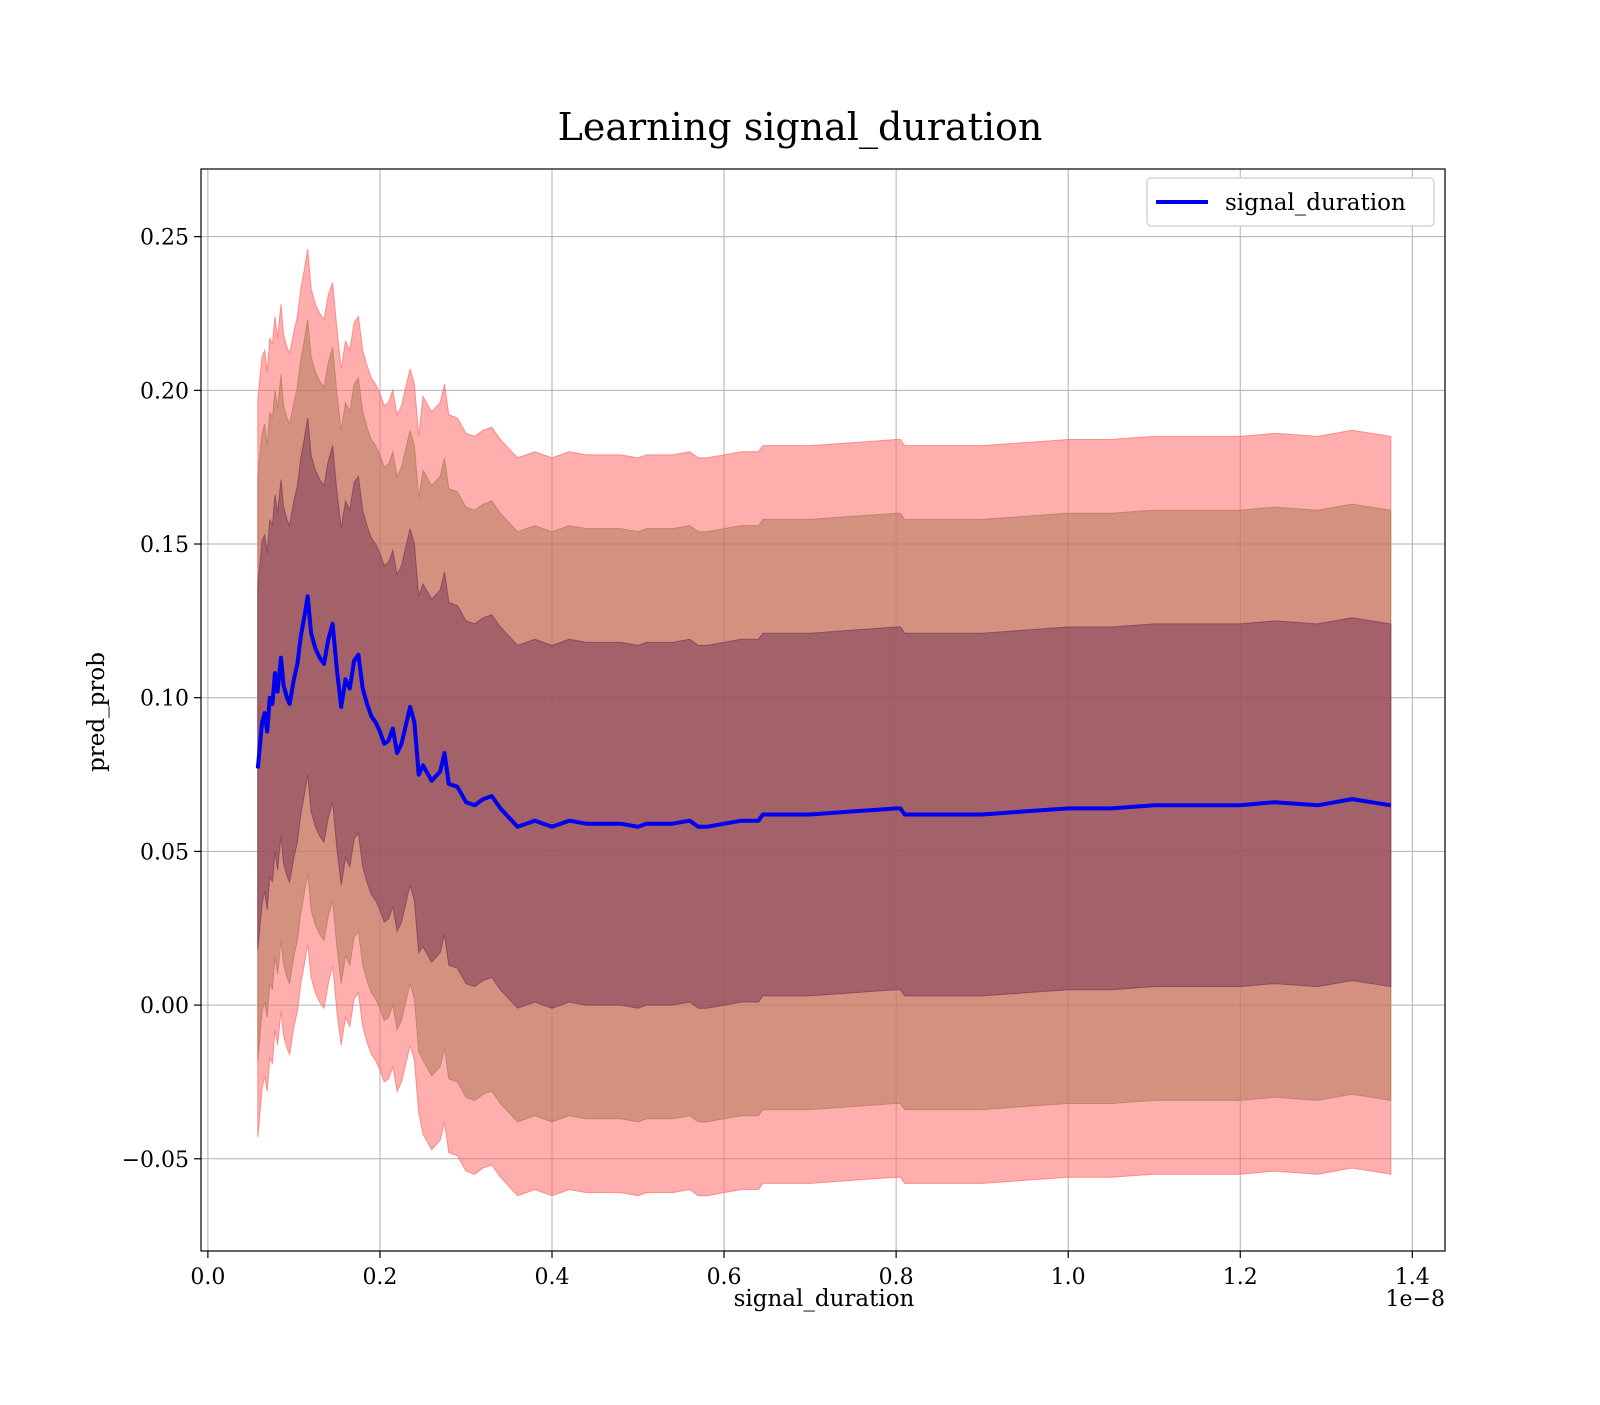 The height and width of the screenshot is (1405, 1600). Describe the element at coordinates (379, 1277) in the screenshot. I see `x-tick-label-1: 0.2` at that location.